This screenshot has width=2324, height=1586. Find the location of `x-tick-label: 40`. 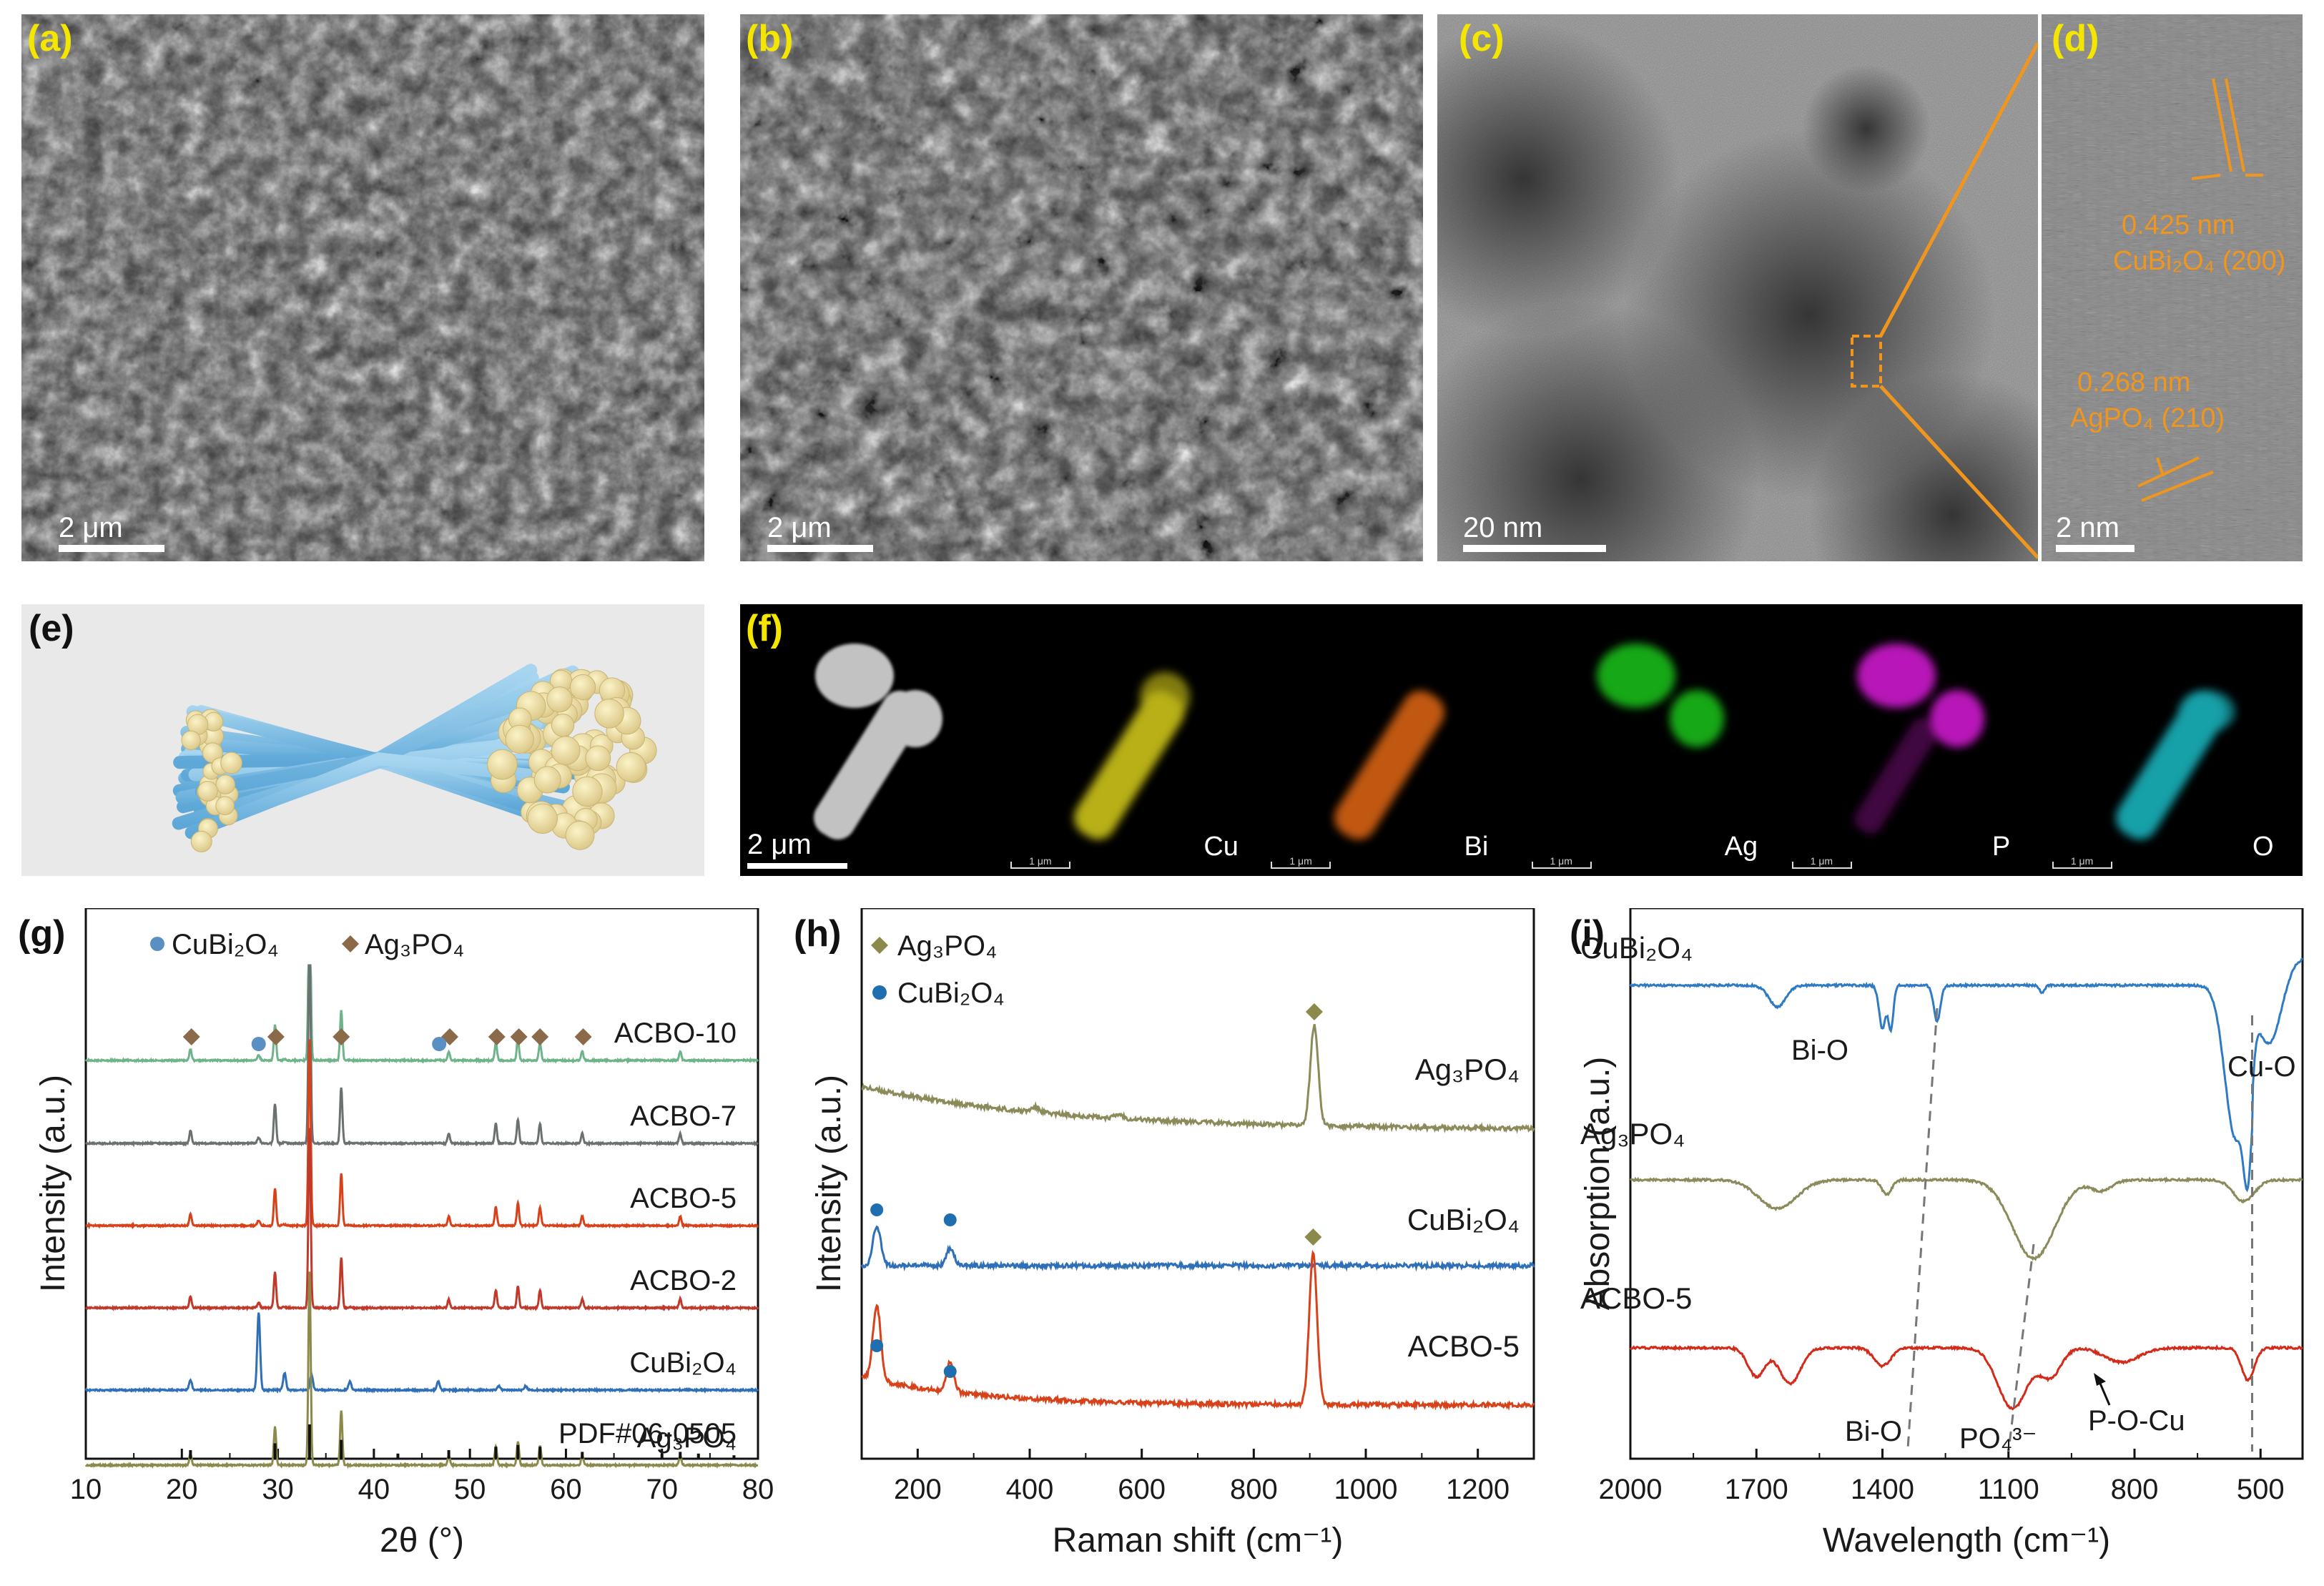

x-tick-label: 40 is located at coordinates (374, 1489).